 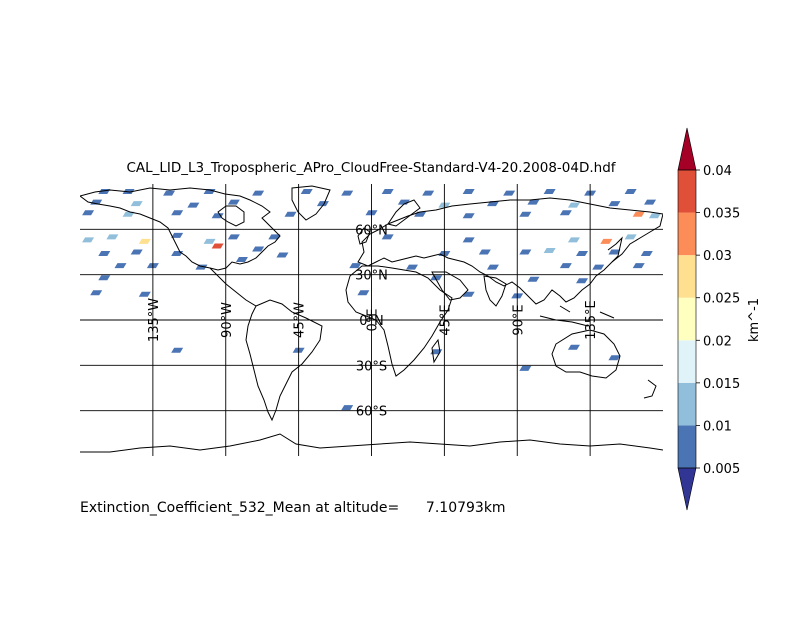 What do you see at coordinates (721, 384) in the screenshot?
I see `colorbar-tick-label: 0.015` at bounding box center [721, 384].